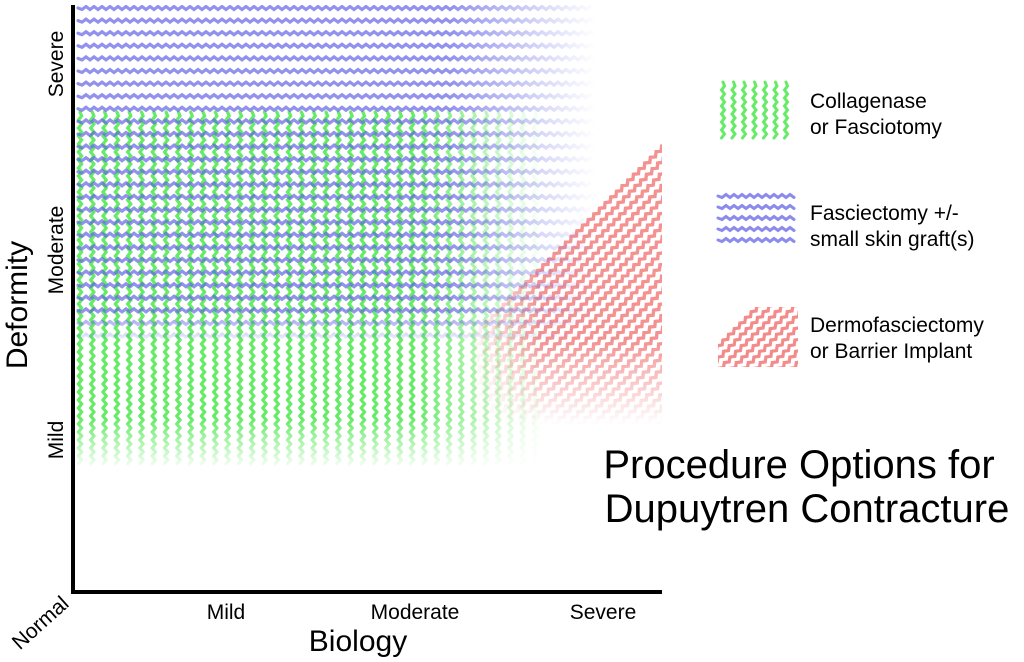 The image size is (1024, 662). I want to click on legend-swatch-green, so click(754, 110).